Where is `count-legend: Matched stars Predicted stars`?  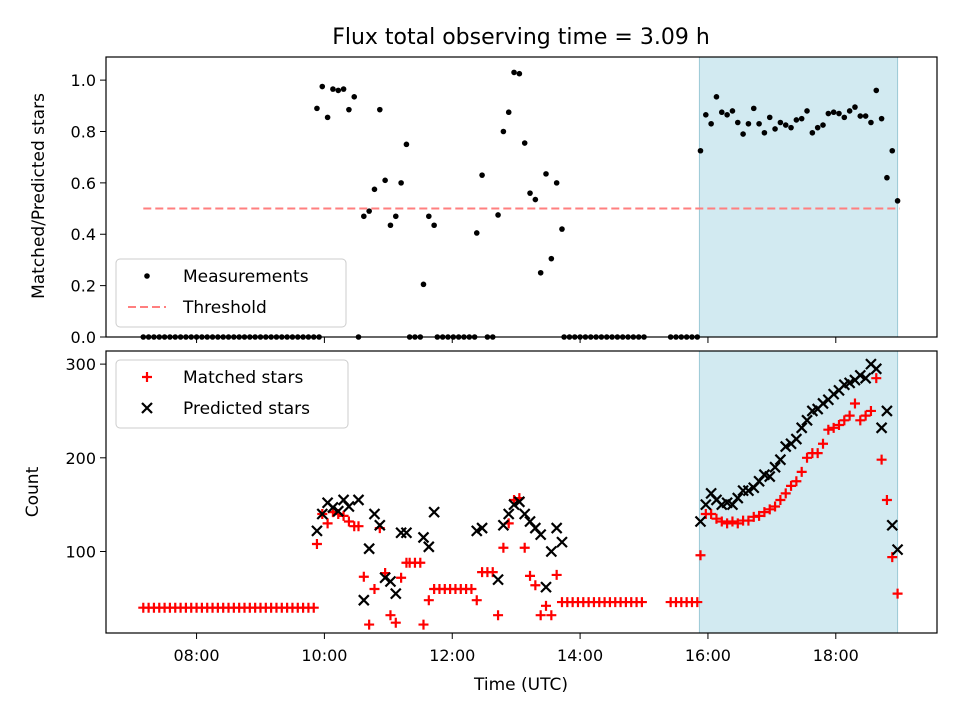
count-legend: Matched stars Predicted stars is located at coordinates (232, 394).